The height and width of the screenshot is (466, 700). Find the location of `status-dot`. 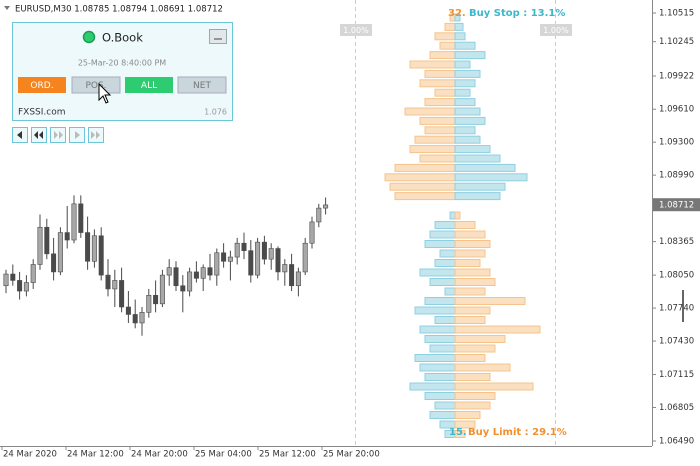

status-dot is located at coordinates (89, 37).